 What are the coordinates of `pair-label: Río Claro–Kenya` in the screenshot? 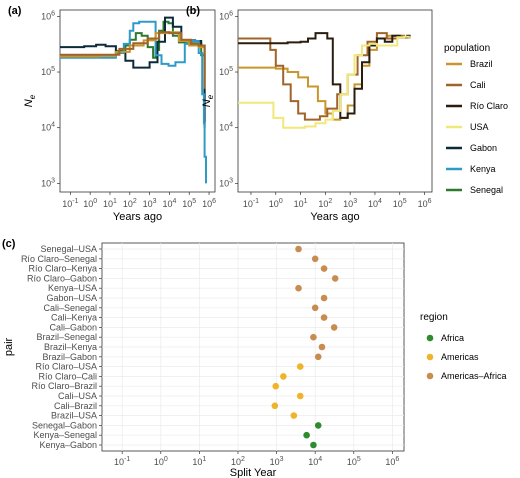 It's located at (62, 269).